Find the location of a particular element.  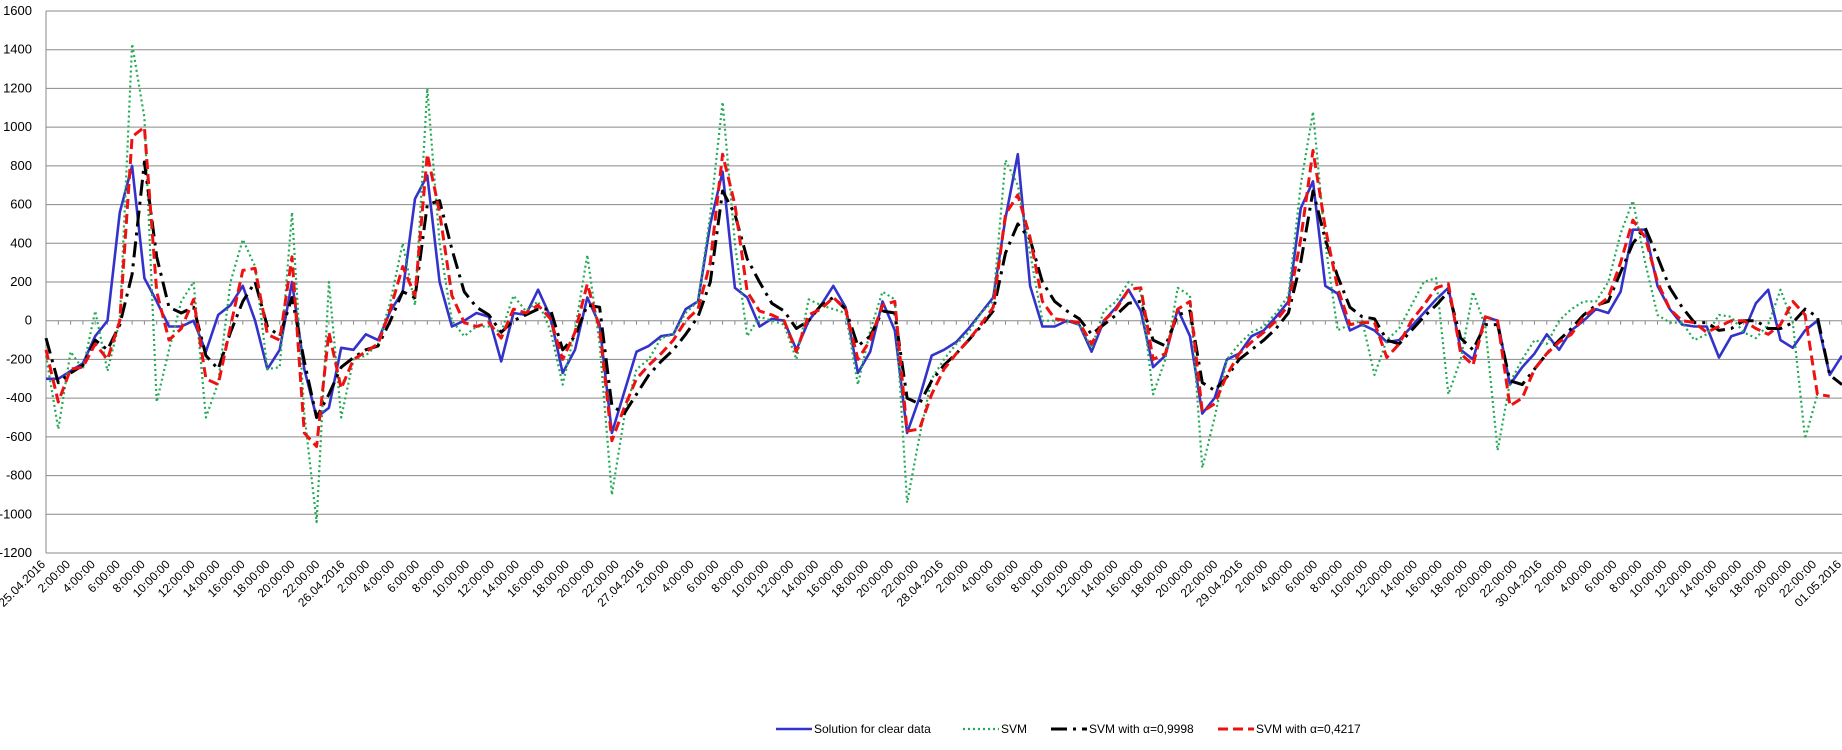

y-tick-label: 1600 is located at coordinates (17, 10).